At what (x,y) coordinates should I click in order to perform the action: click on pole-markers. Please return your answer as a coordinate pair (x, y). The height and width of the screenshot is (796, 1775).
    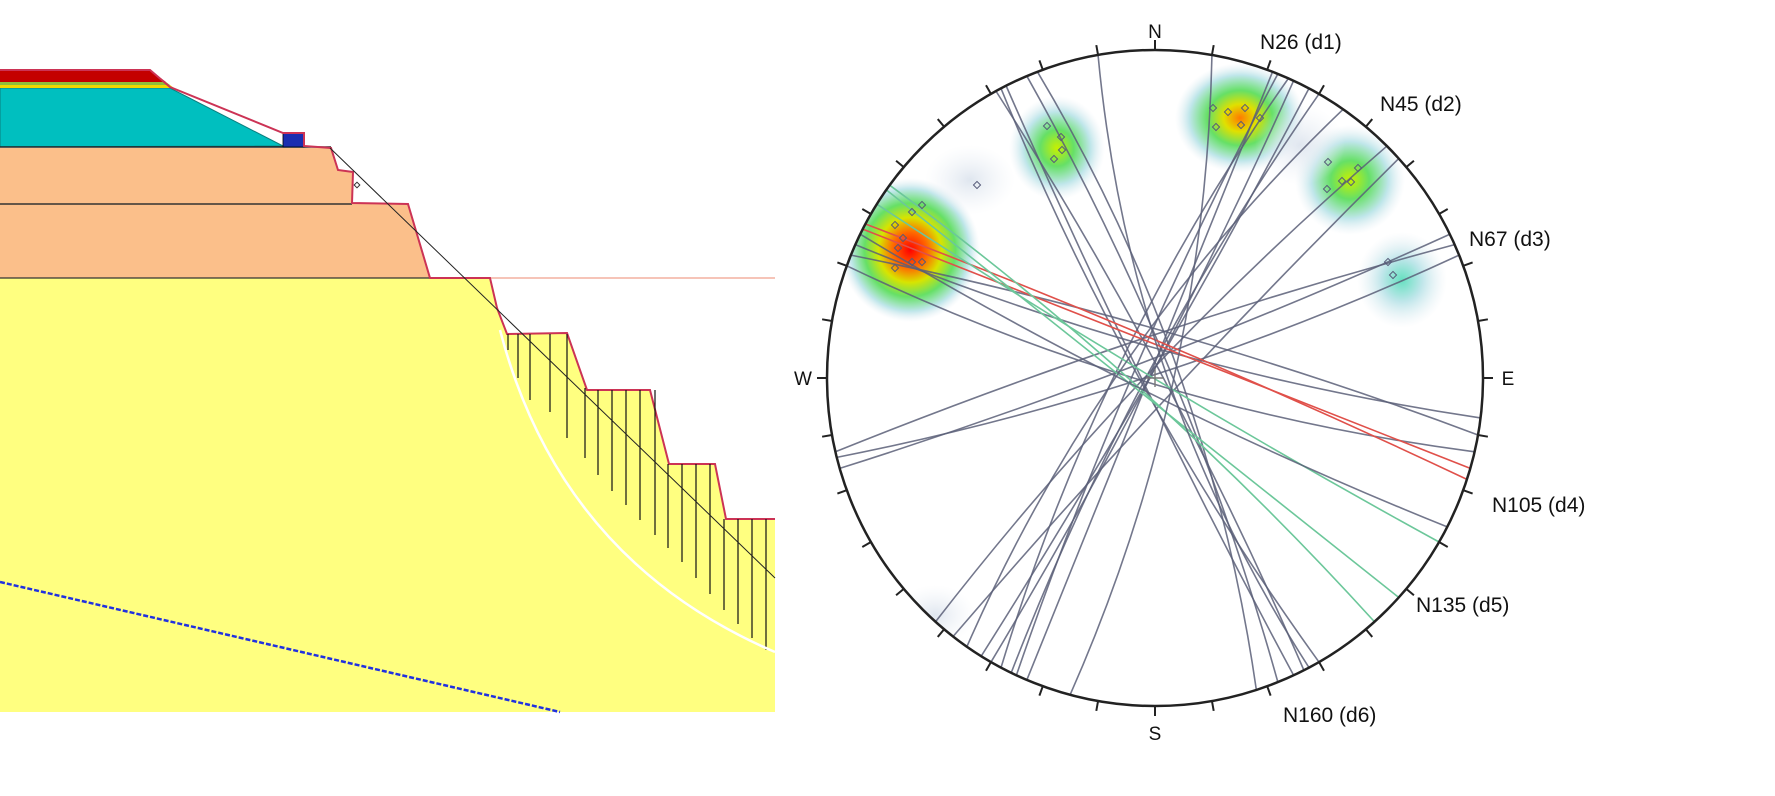
    Looking at the image, I should click on (1144, 191).